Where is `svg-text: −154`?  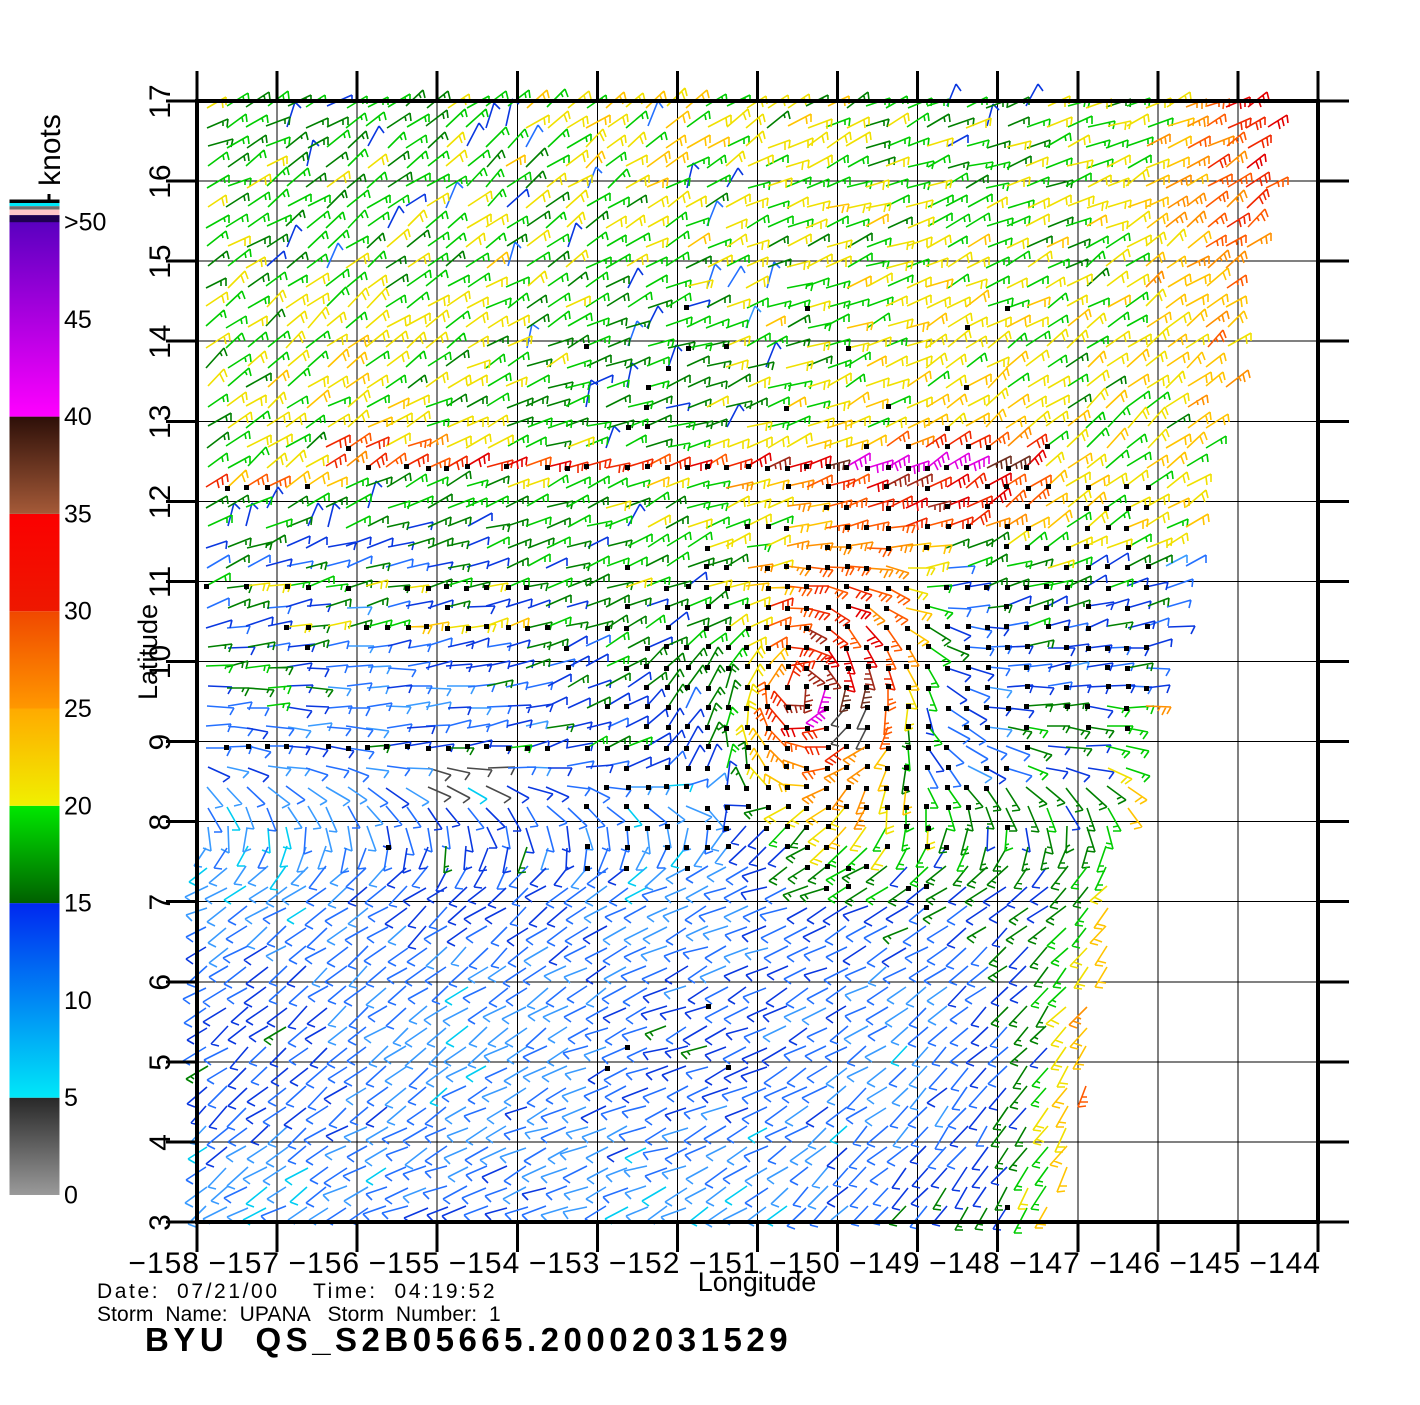 svg-text: −154 is located at coordinates (485, 1263).